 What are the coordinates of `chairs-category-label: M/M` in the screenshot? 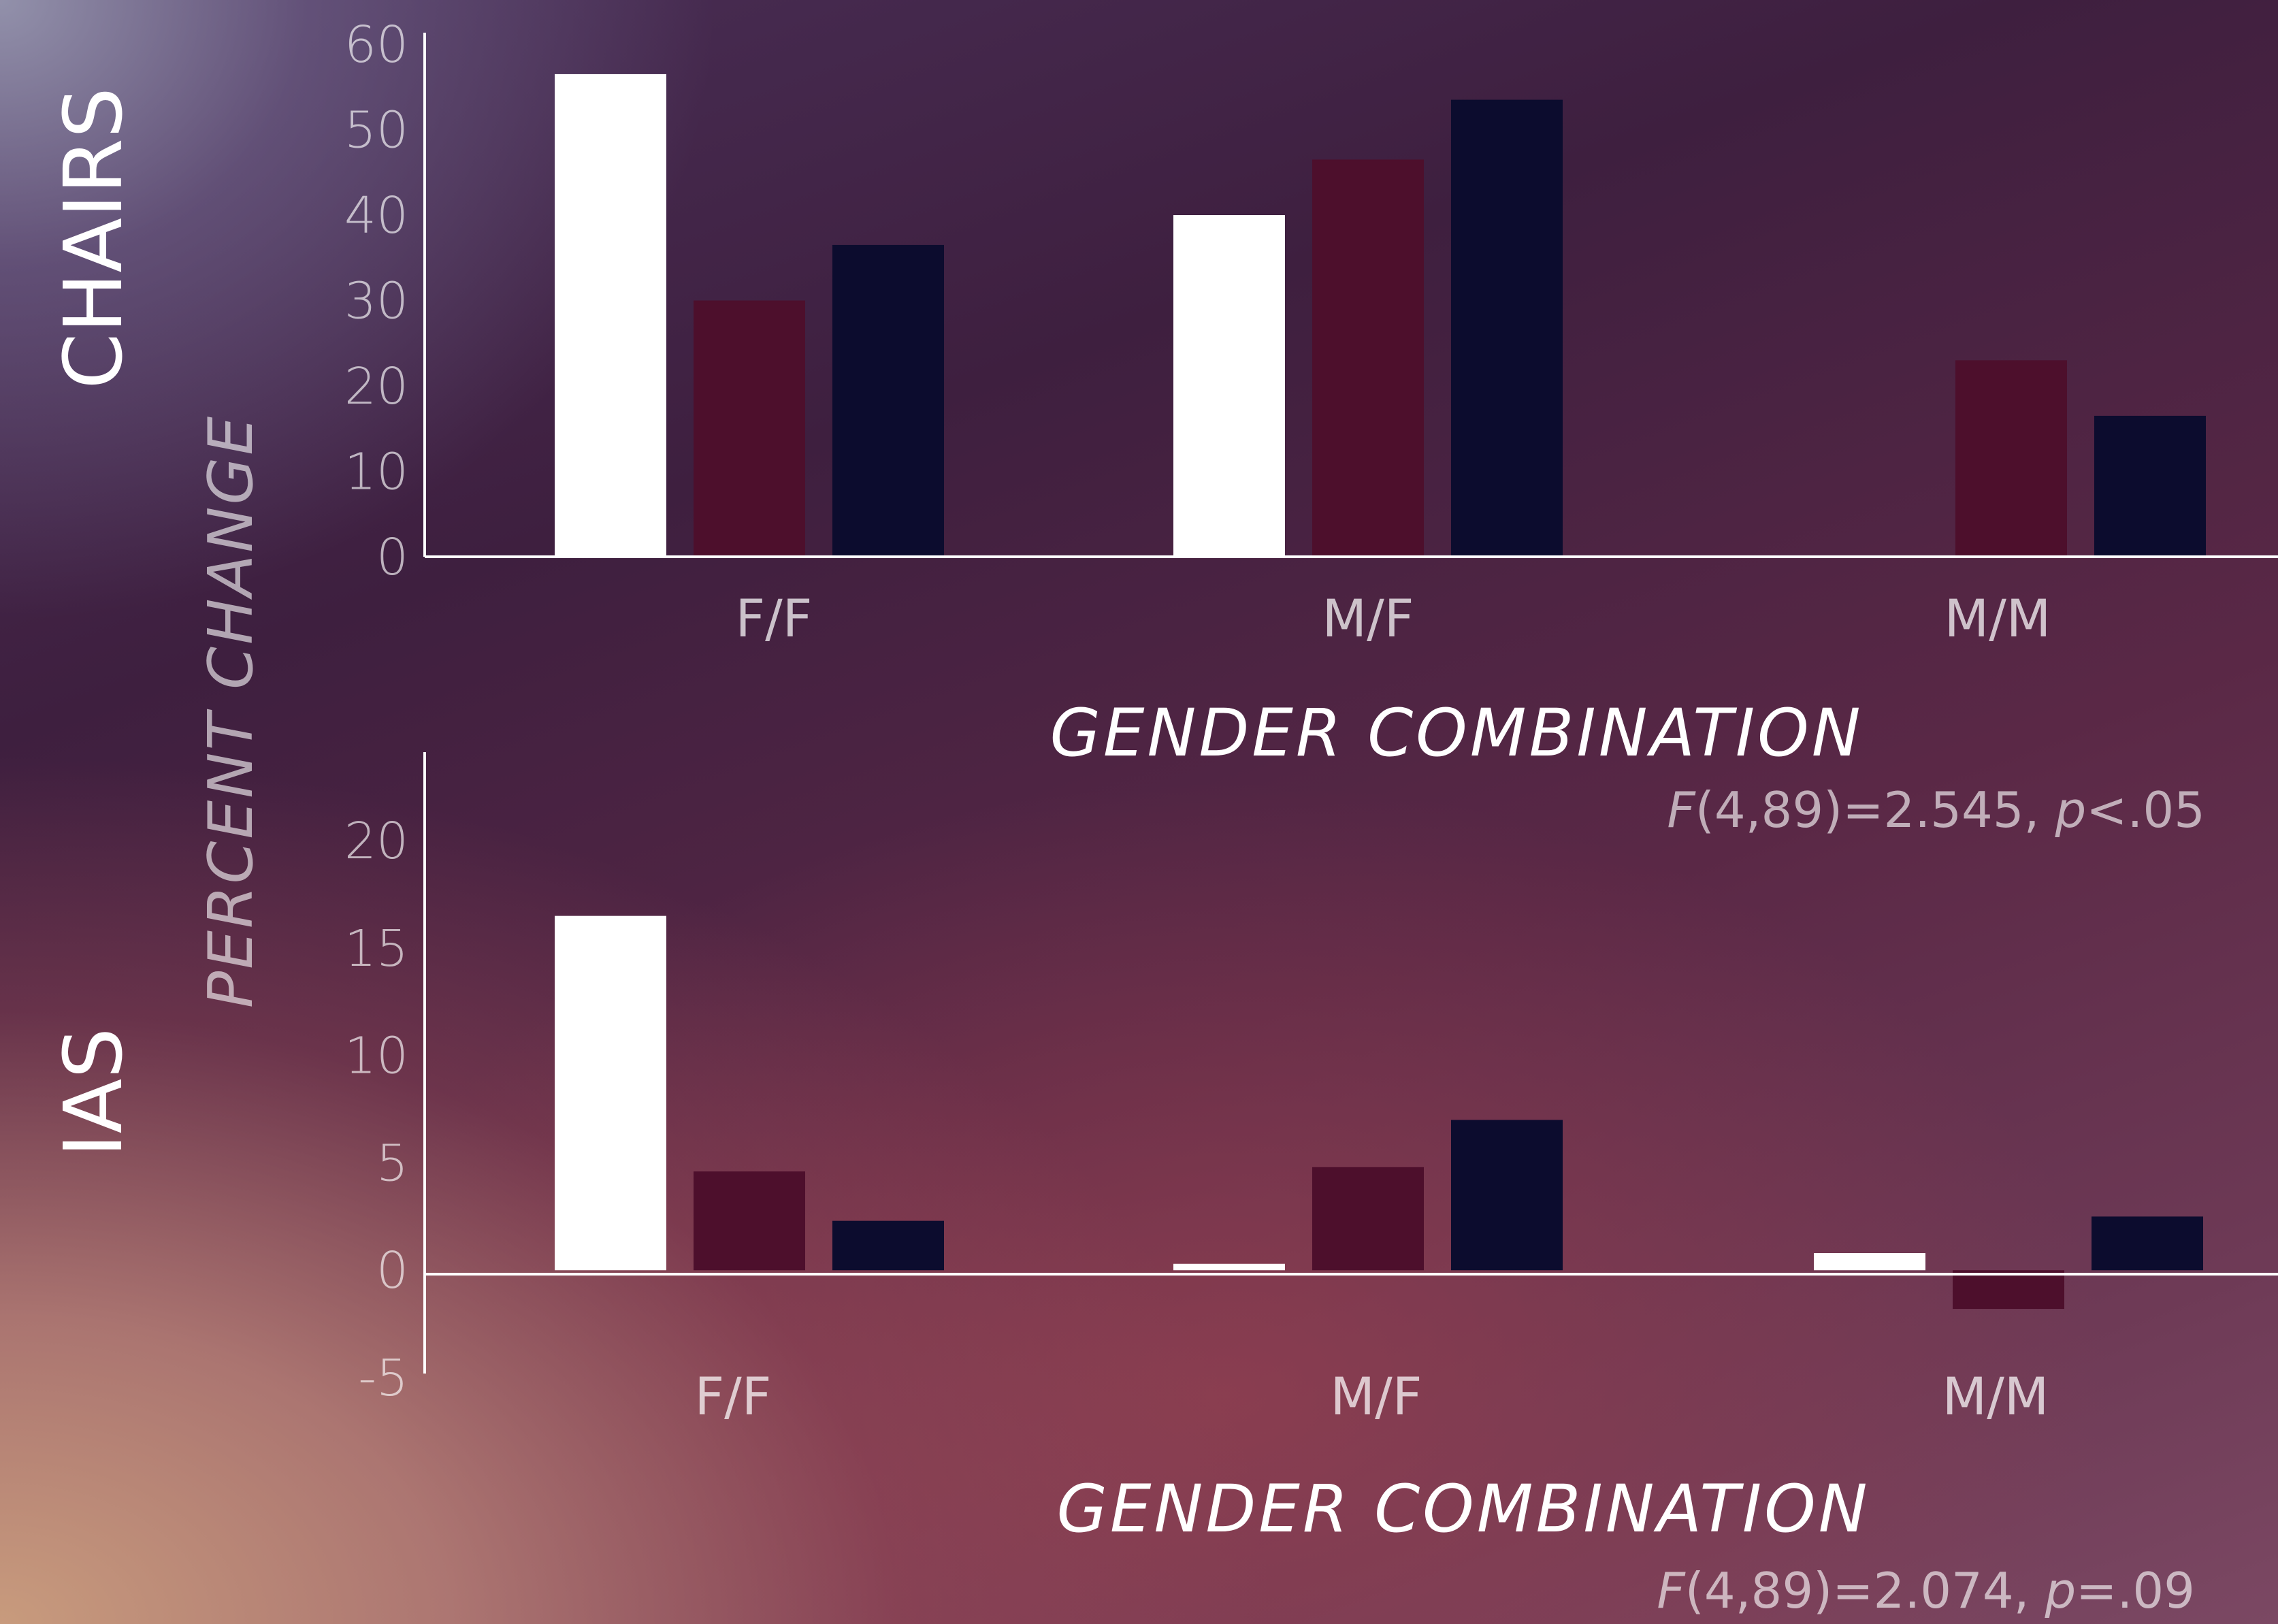 It's located at (1998, 618).